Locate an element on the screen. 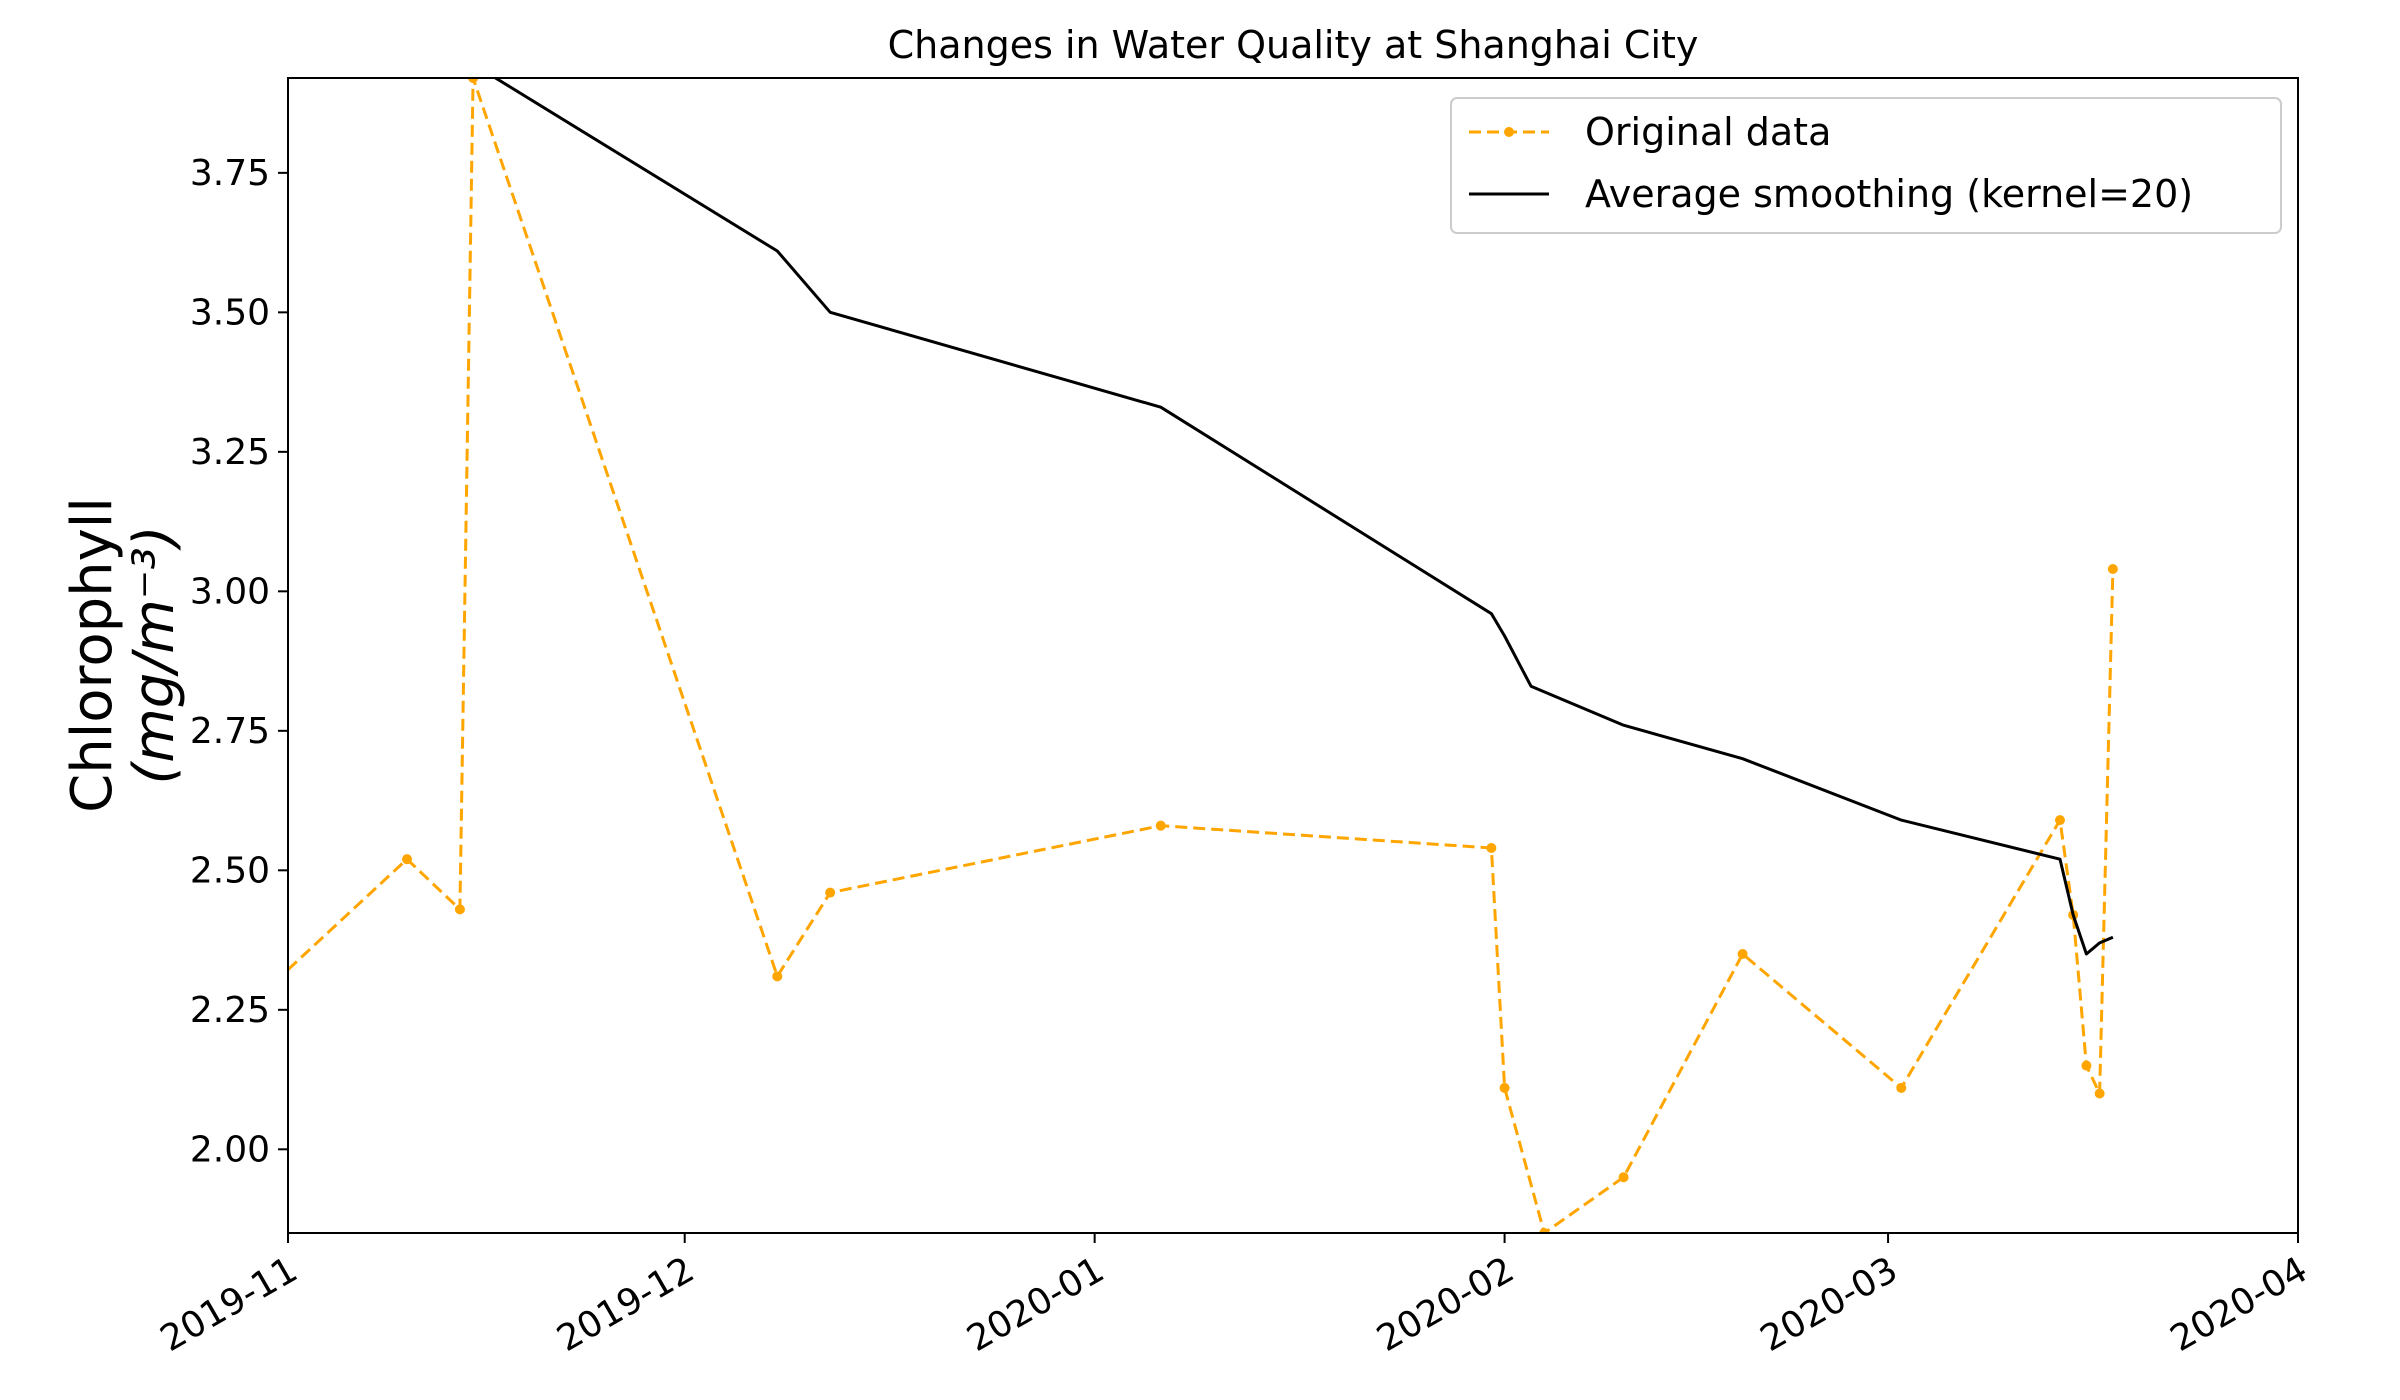 This screenshot has width=2400, height=1400. y-tick-label: 2.75 is located at coordinates (230, 731).